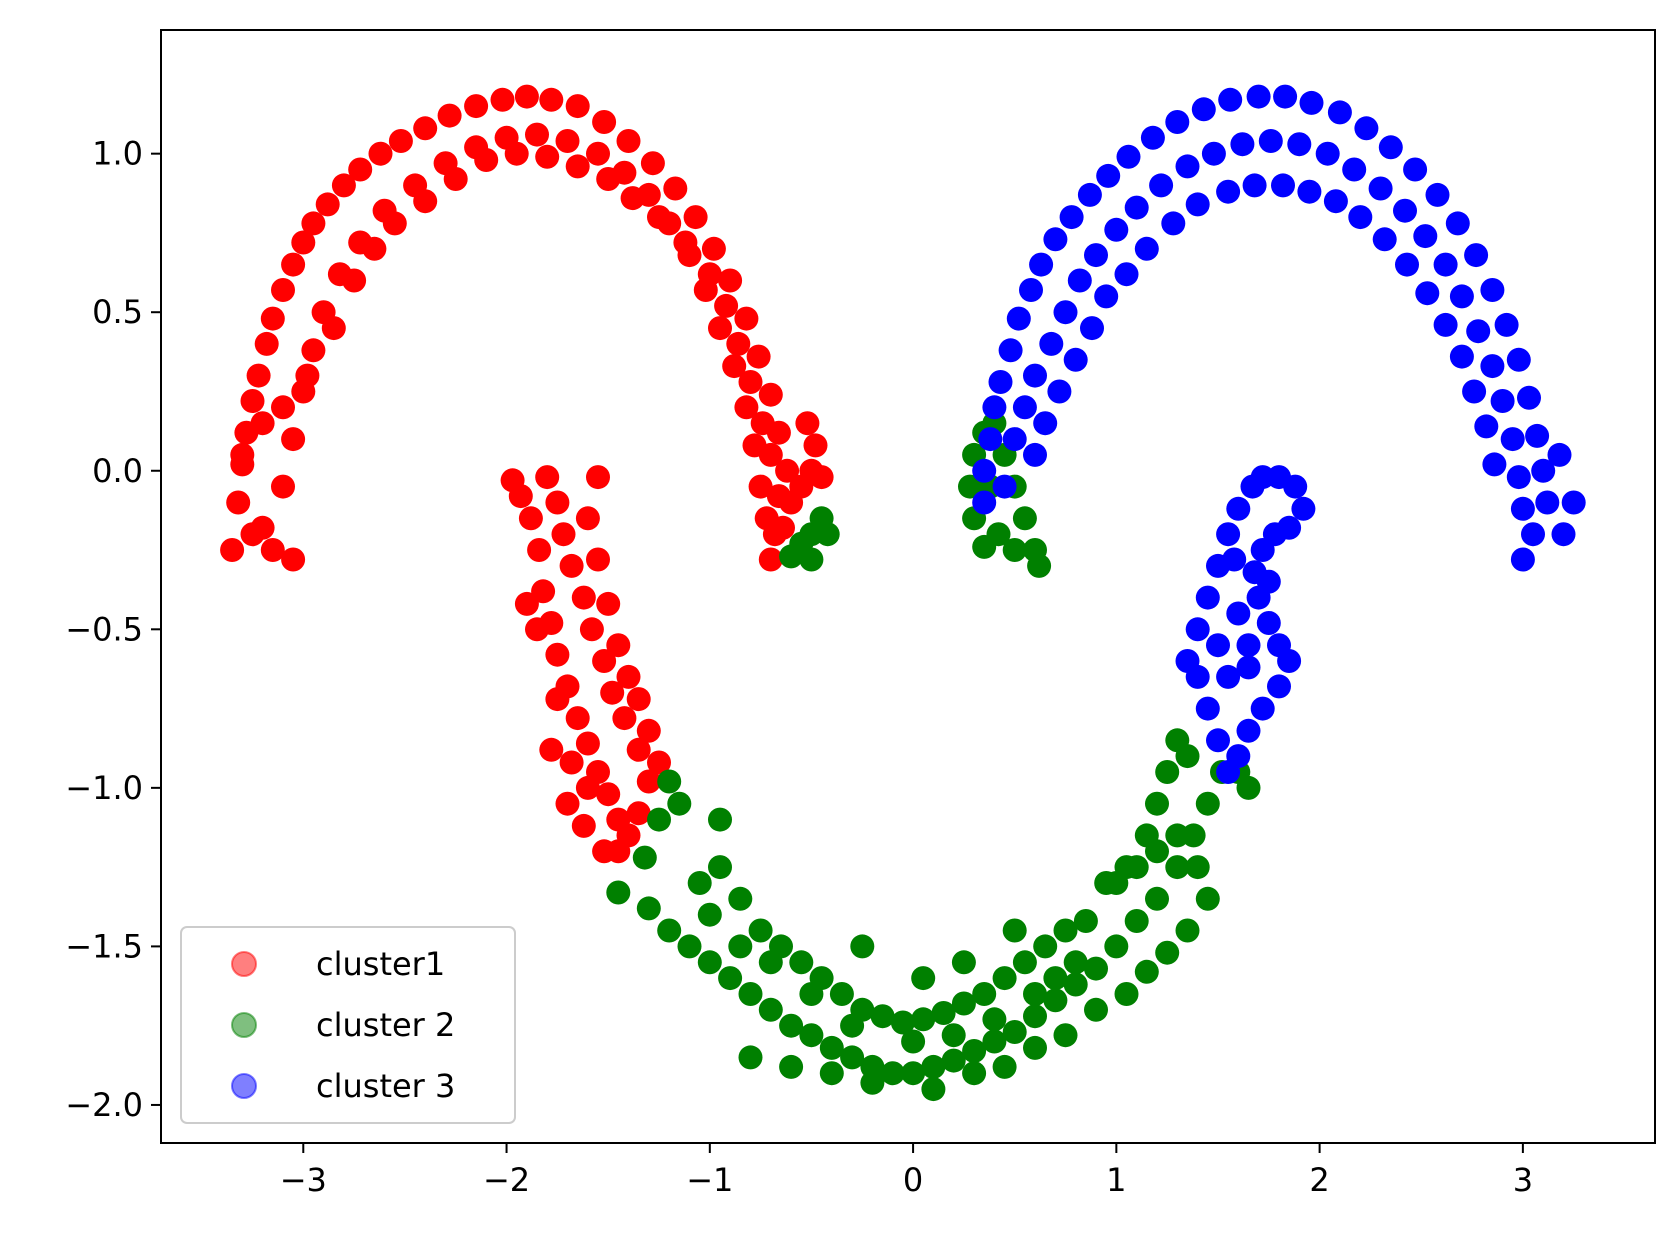 The width and height of the screenshot is (1678, 1237). What do you see at coordinates (1523, 1180) in the screenshot?
I see `x-tick-label: 3` at bounding box center [1523, 1180].